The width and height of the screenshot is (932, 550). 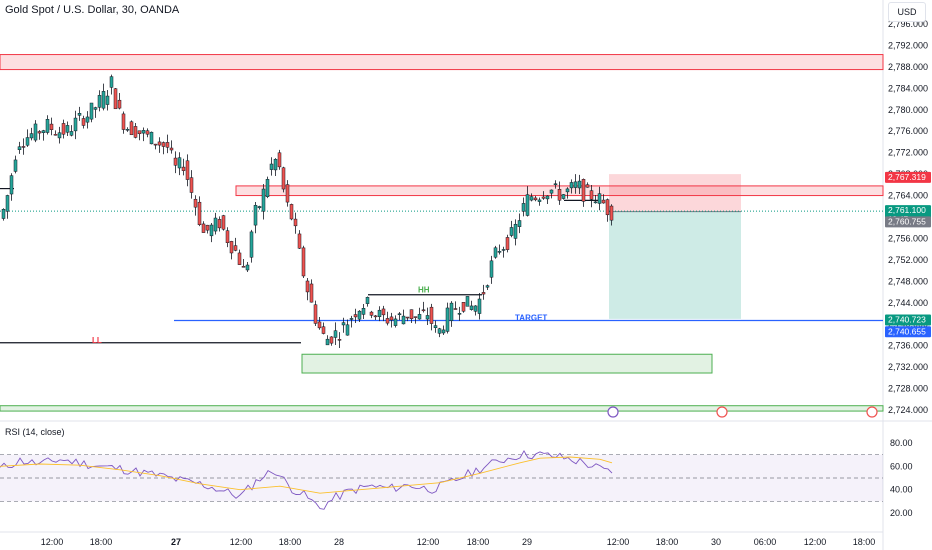 What do you see at coordinates (907, 12) in the screenshot?
I see `currency-button: USD` at bounding box center [907, 12].